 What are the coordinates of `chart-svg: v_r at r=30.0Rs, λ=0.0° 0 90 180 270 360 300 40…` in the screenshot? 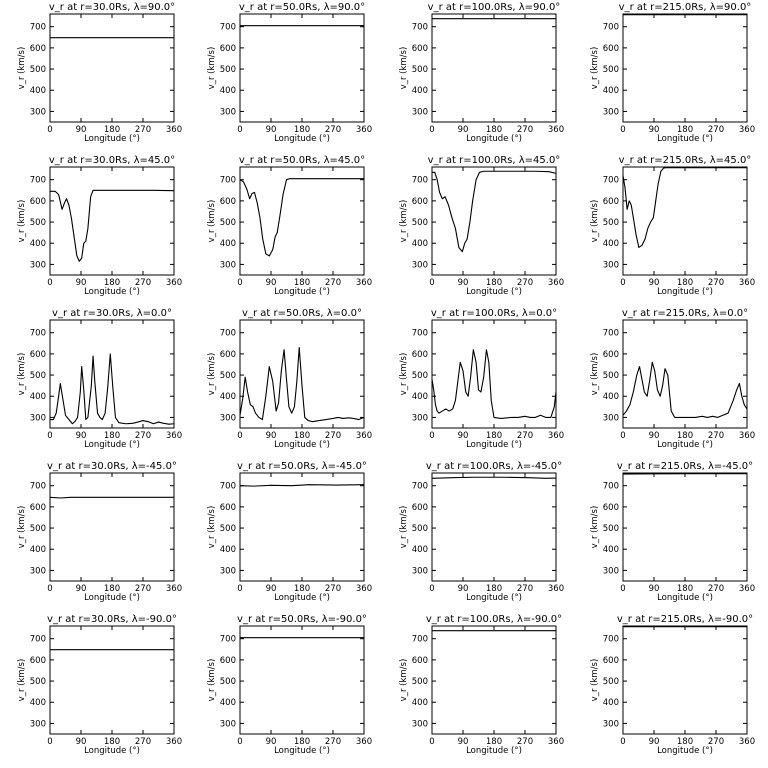 It's located at (99, 379).